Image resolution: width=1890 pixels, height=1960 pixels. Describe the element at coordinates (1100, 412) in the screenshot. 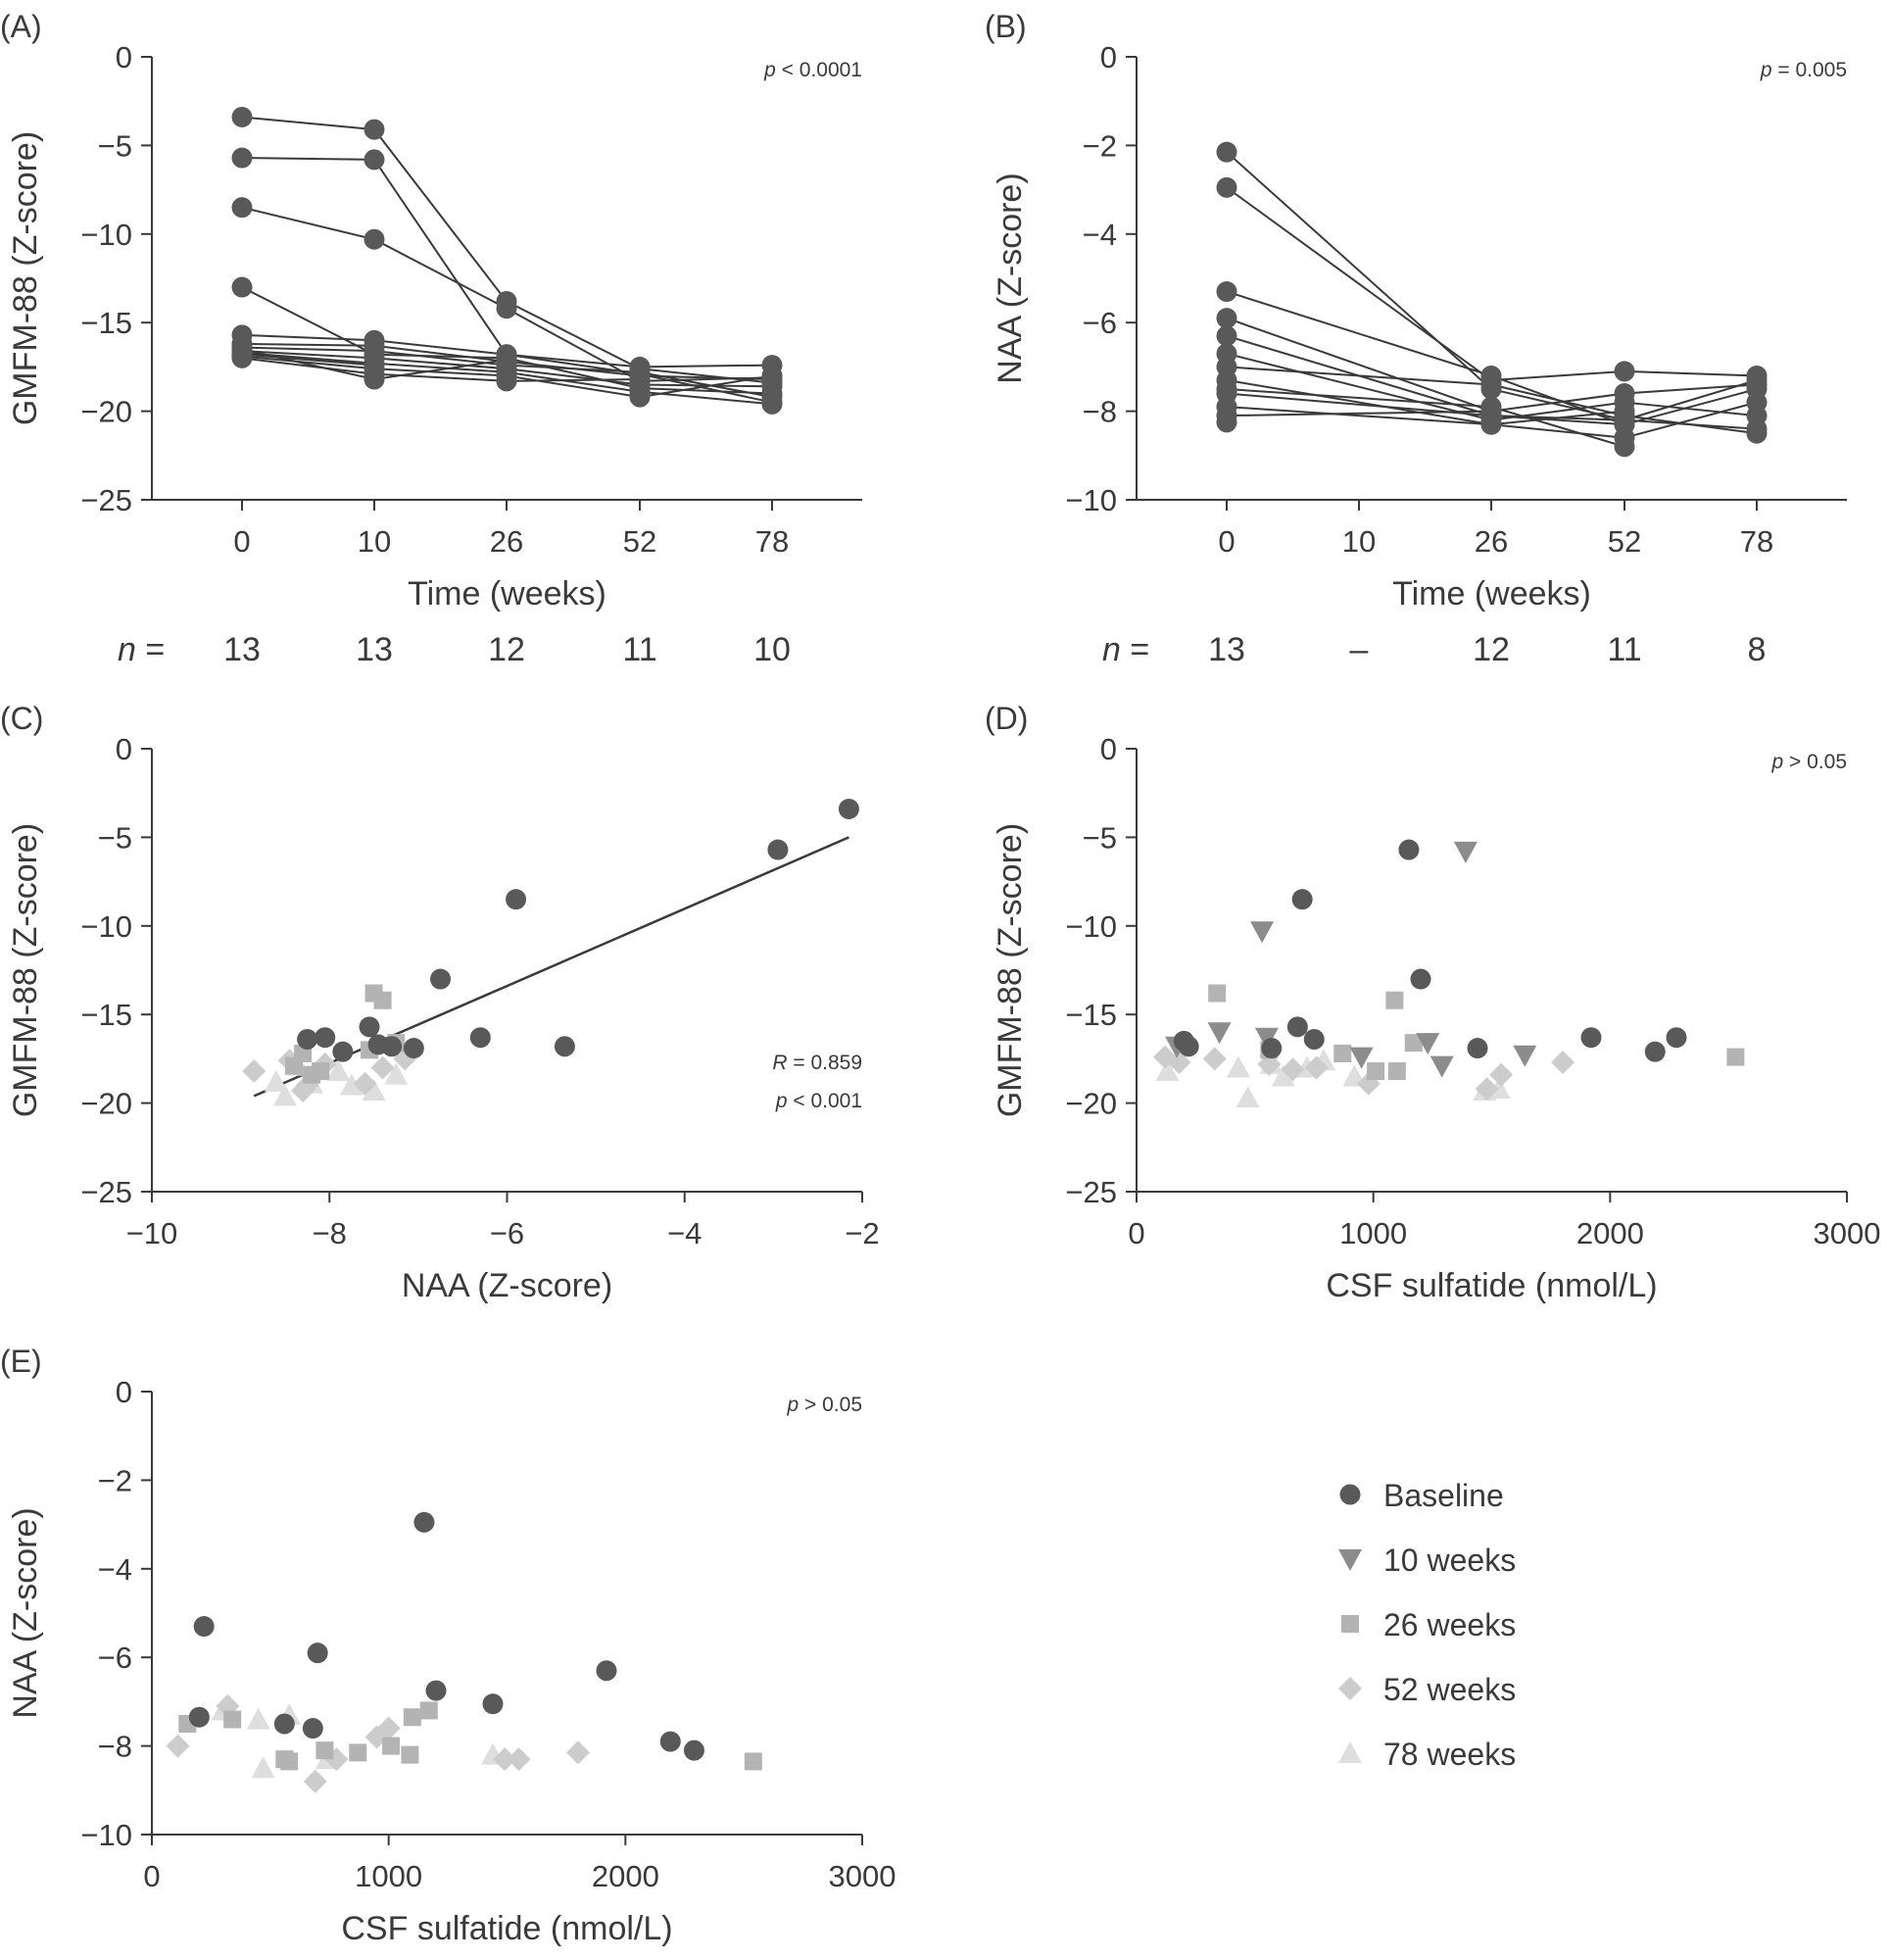

I see `y-tick-label: −8` at that location.